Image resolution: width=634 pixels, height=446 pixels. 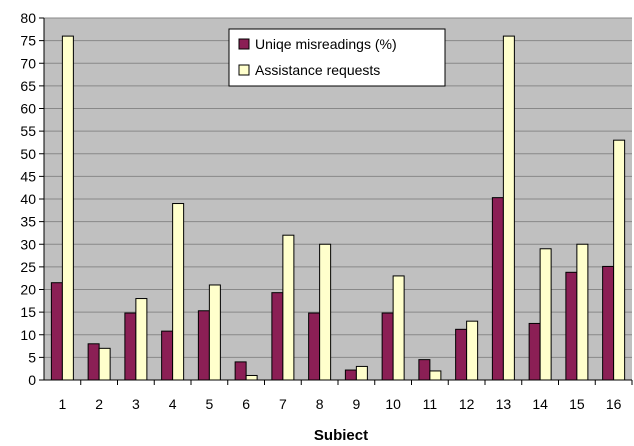 What do you see at coordinates (356, 404) in the screenshot?
I see `x-tick-label: 9` at bounding box center [356, 404].